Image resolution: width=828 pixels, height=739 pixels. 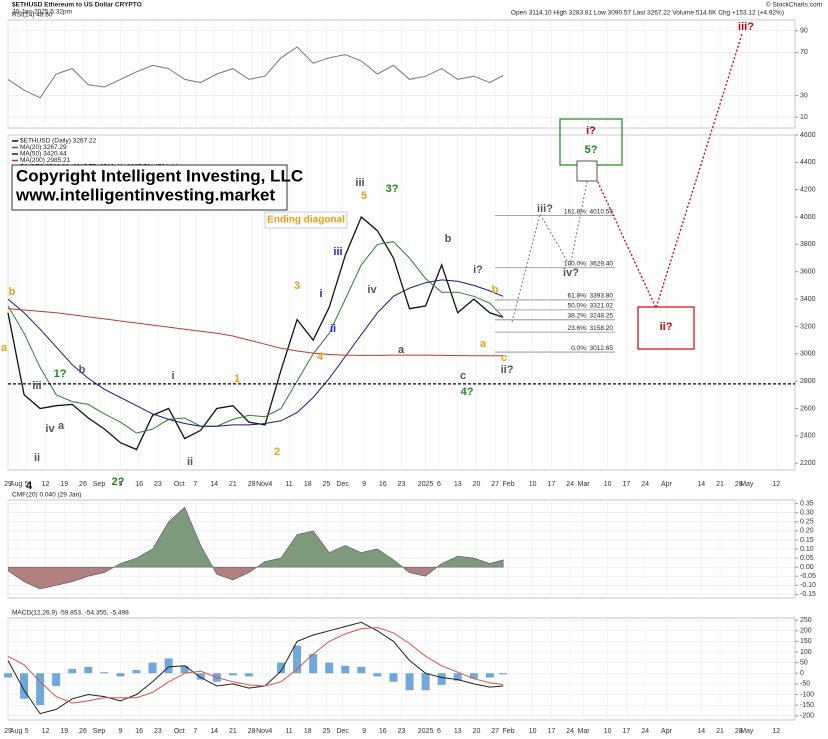 I want to click on wave-label: 4, so click(x=320, y=357).